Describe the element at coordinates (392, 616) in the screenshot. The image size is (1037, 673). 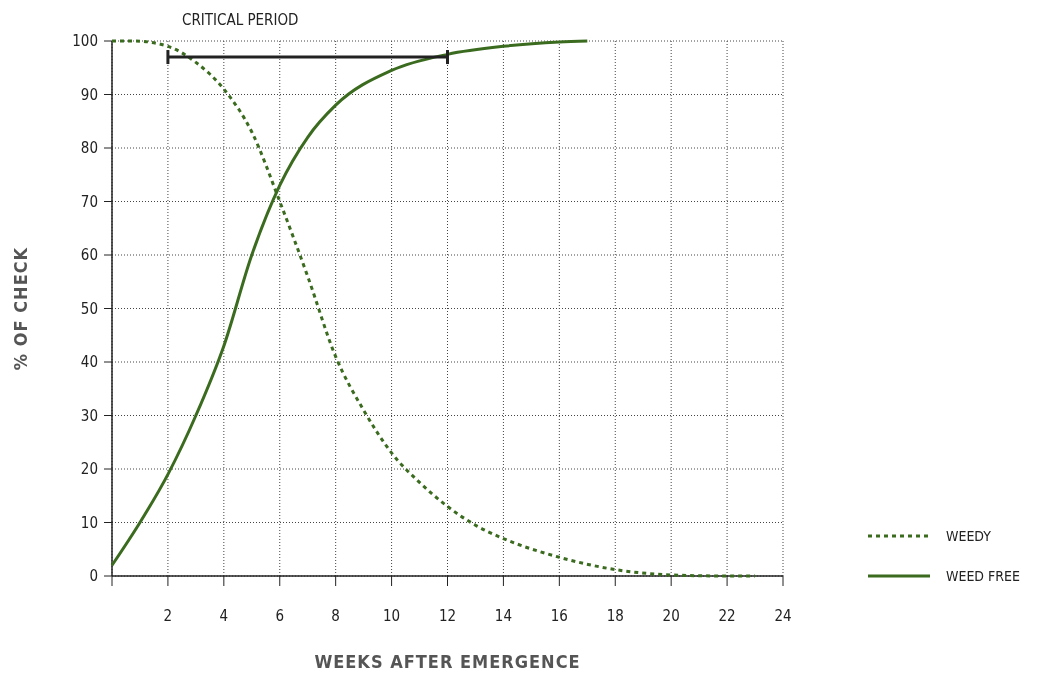
I see `x-tick-label: 10` at that location.